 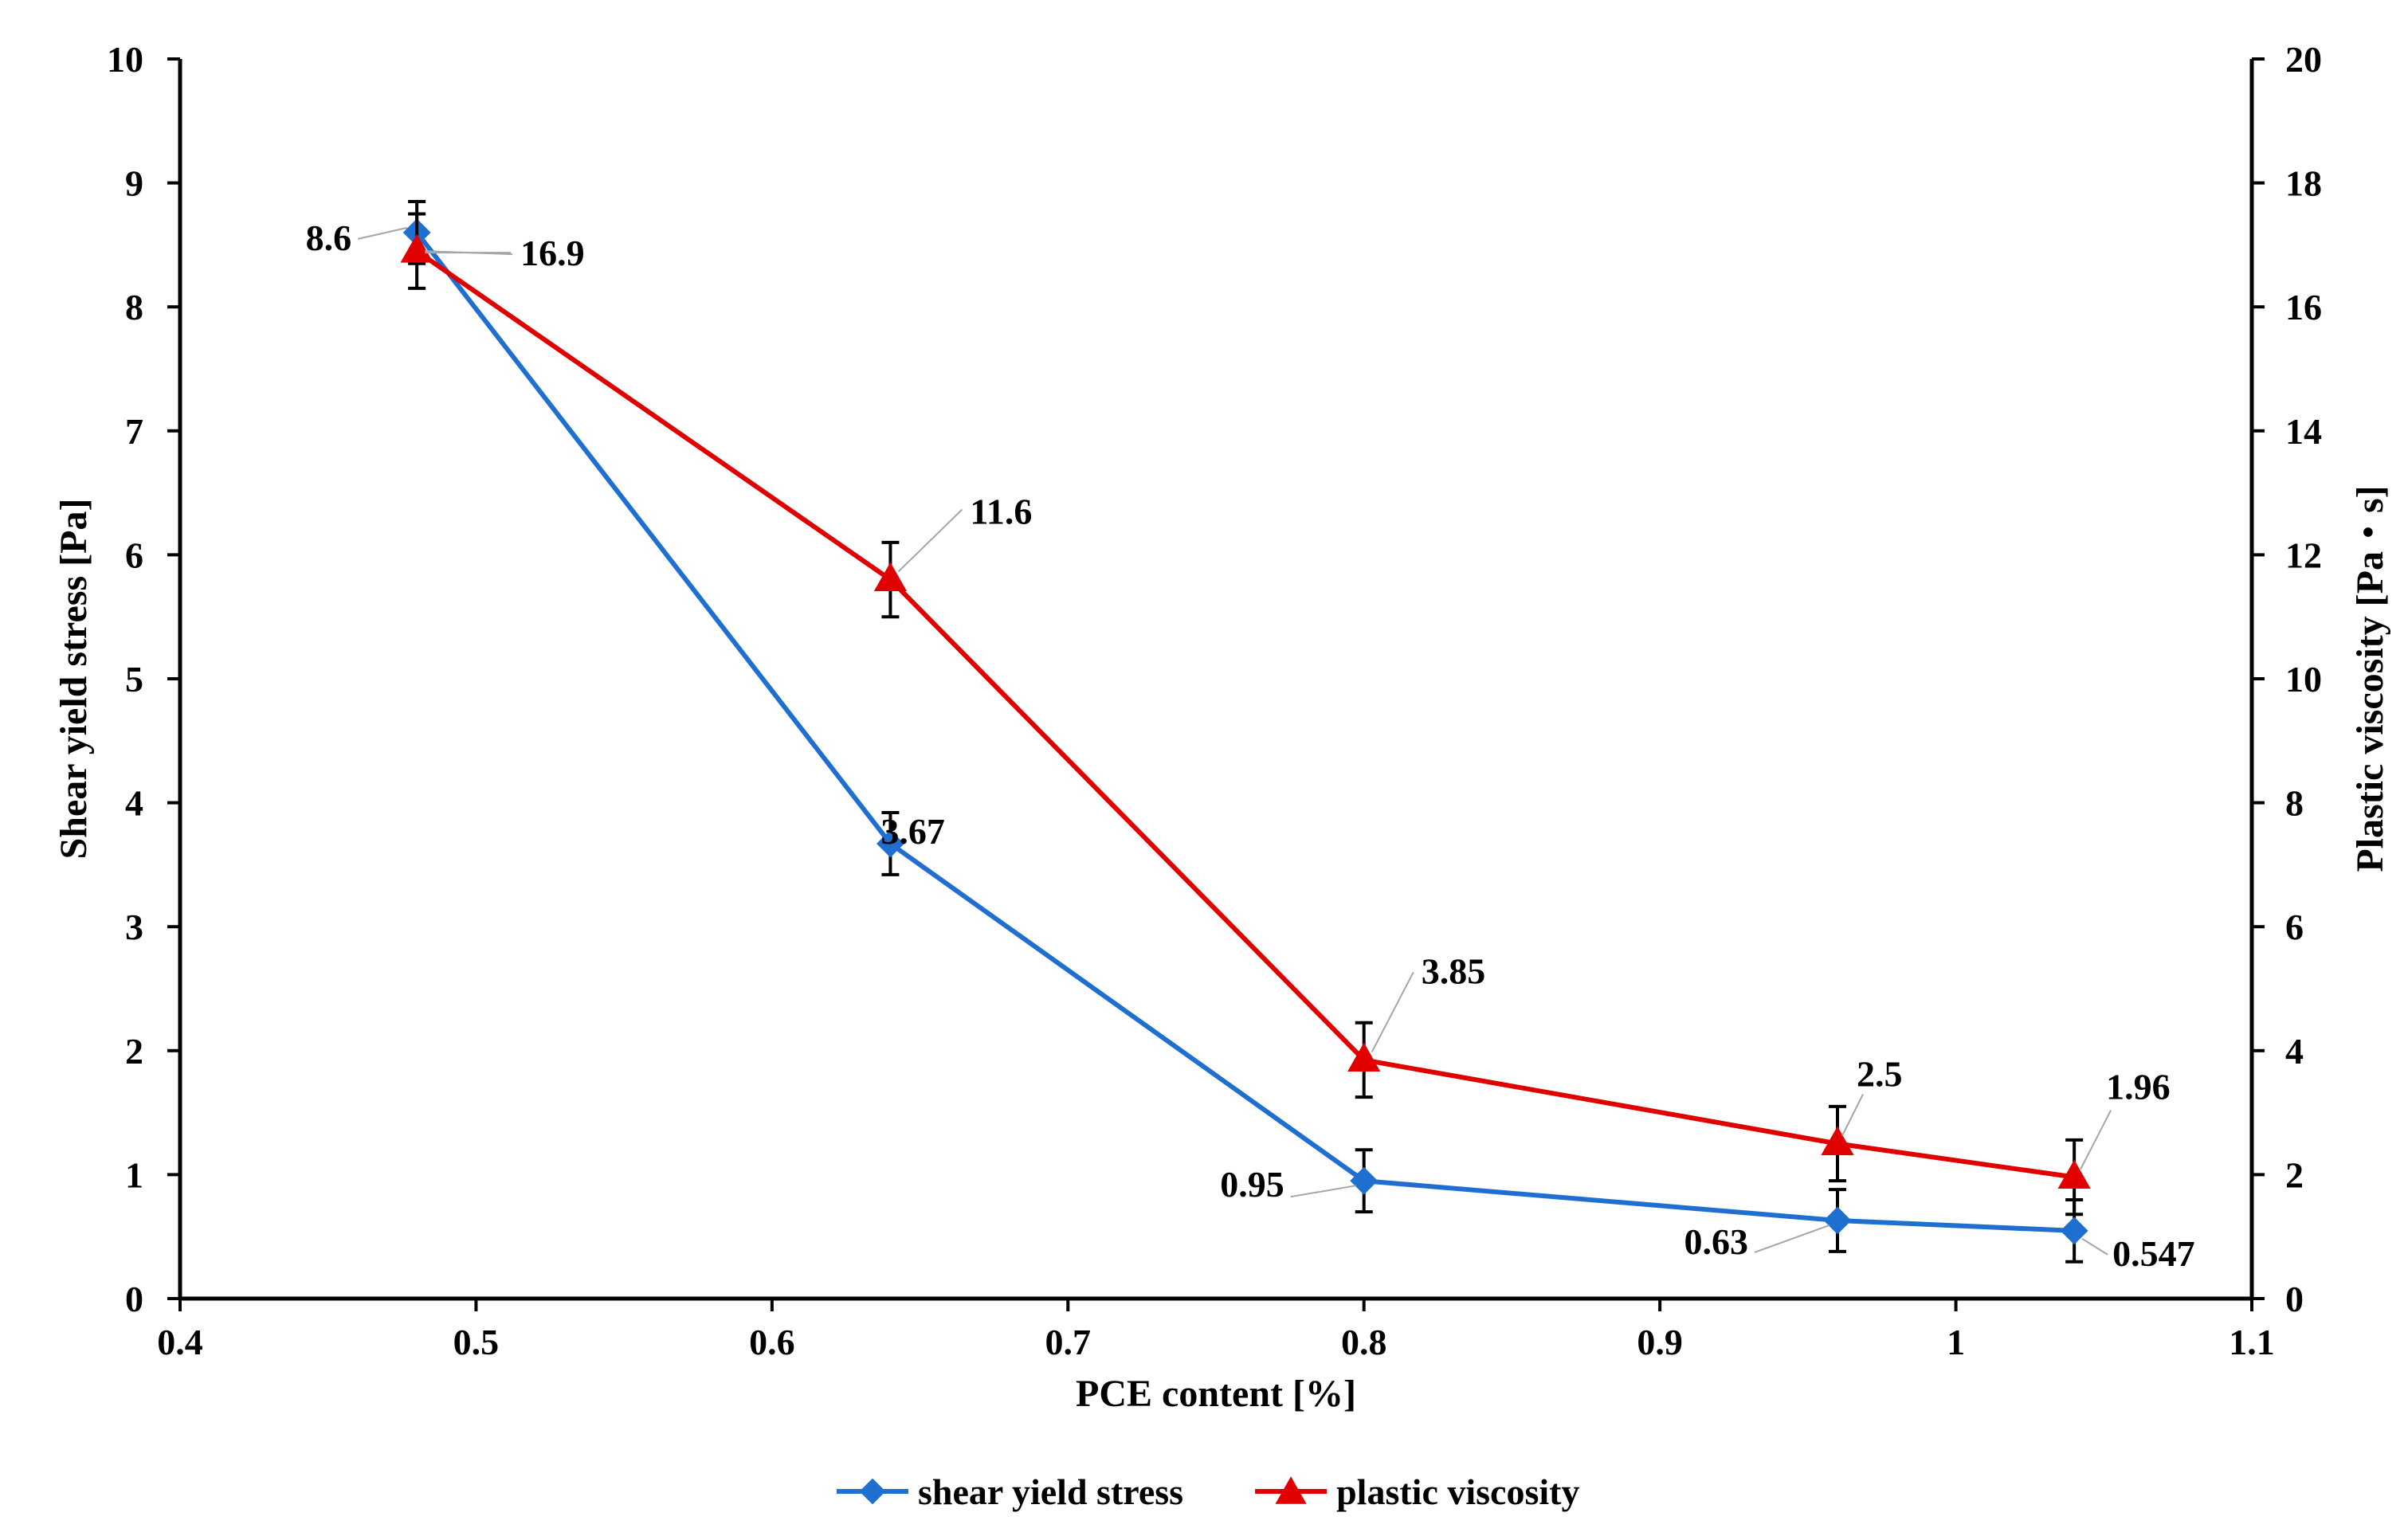 What do you see at coordinates (1457, 1491) in the screenshot?
I see `legend-label: plastic viscosity` at bounding box center [1457, 1491].